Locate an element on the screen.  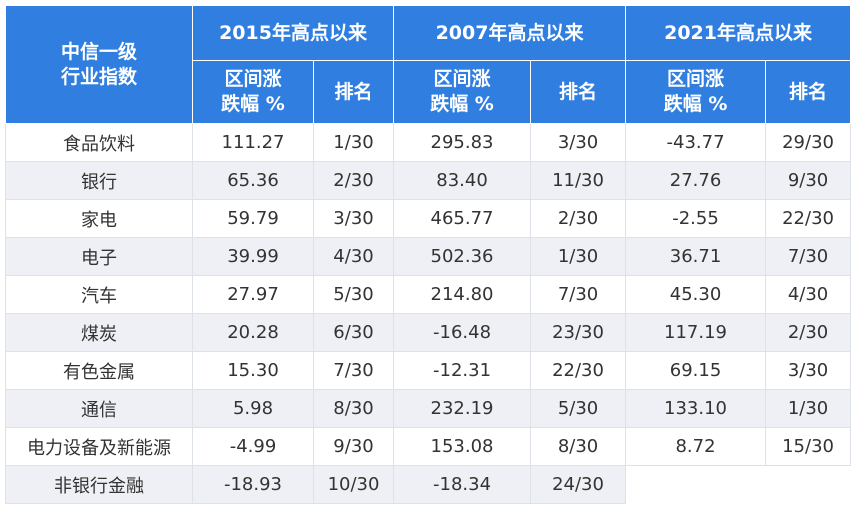
value-cell: 23/30 is located at coordinates (578, 332).